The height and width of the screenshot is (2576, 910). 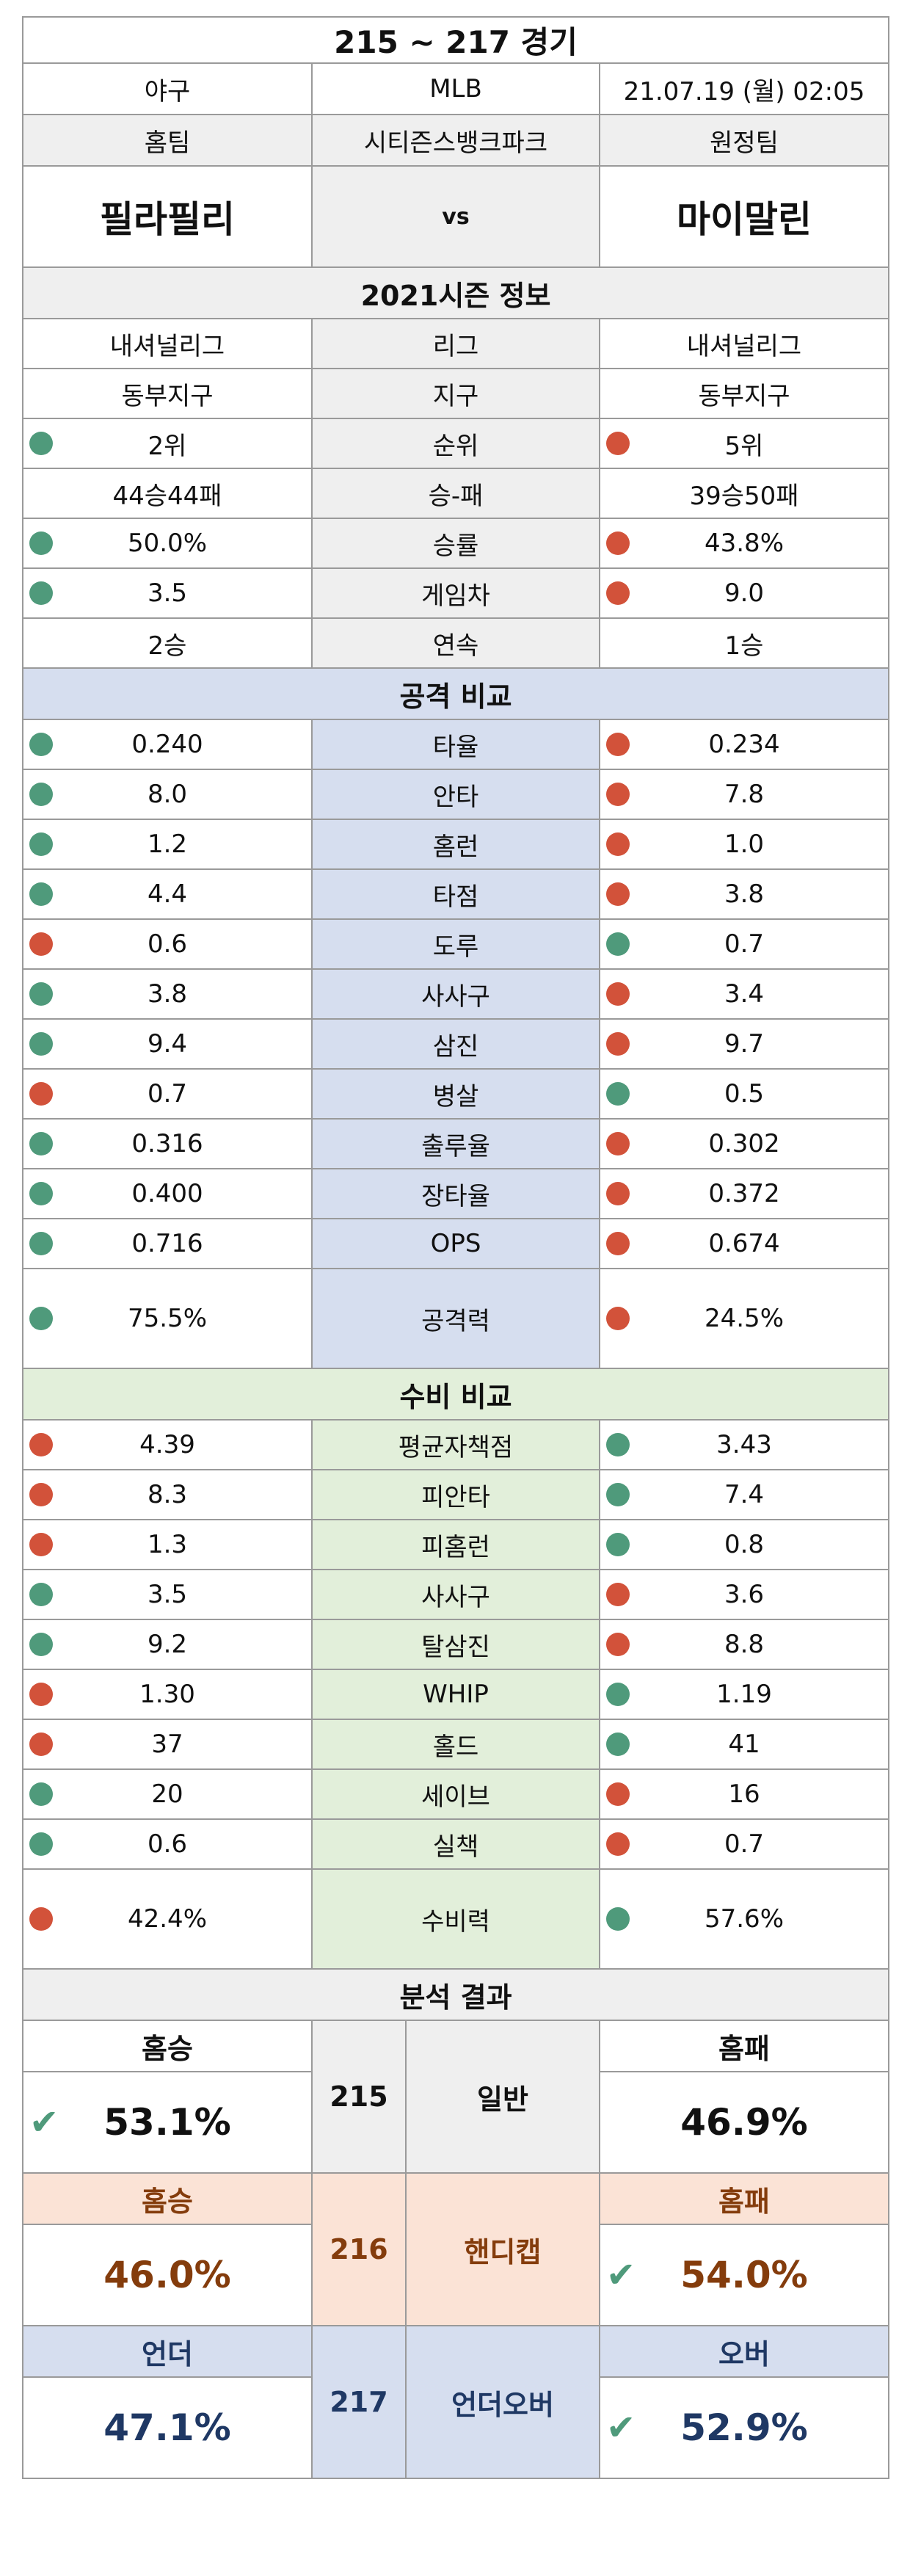 I want to click on defense-stat-label: 홀드, so click(x=455, y=1745).